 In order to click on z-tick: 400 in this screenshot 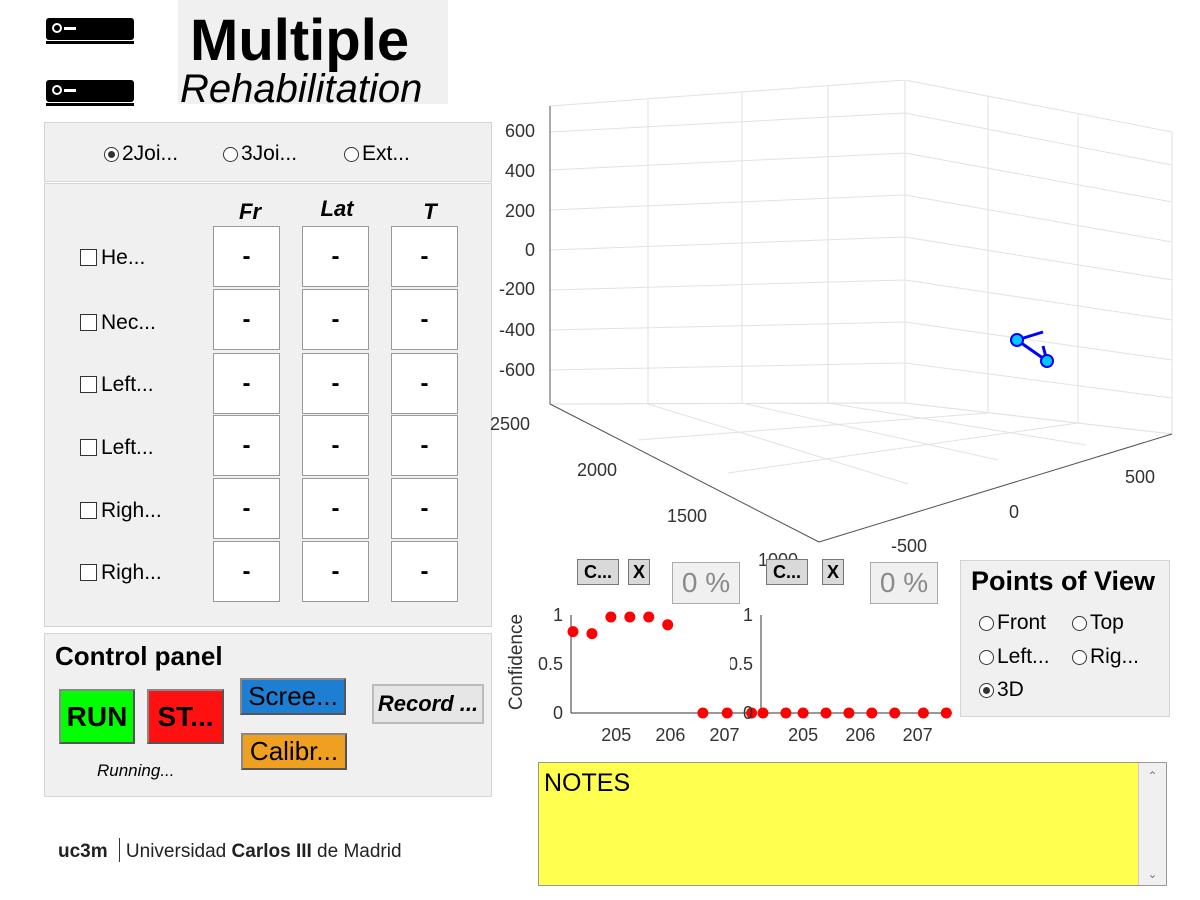, I will do `click(520, 171)`.